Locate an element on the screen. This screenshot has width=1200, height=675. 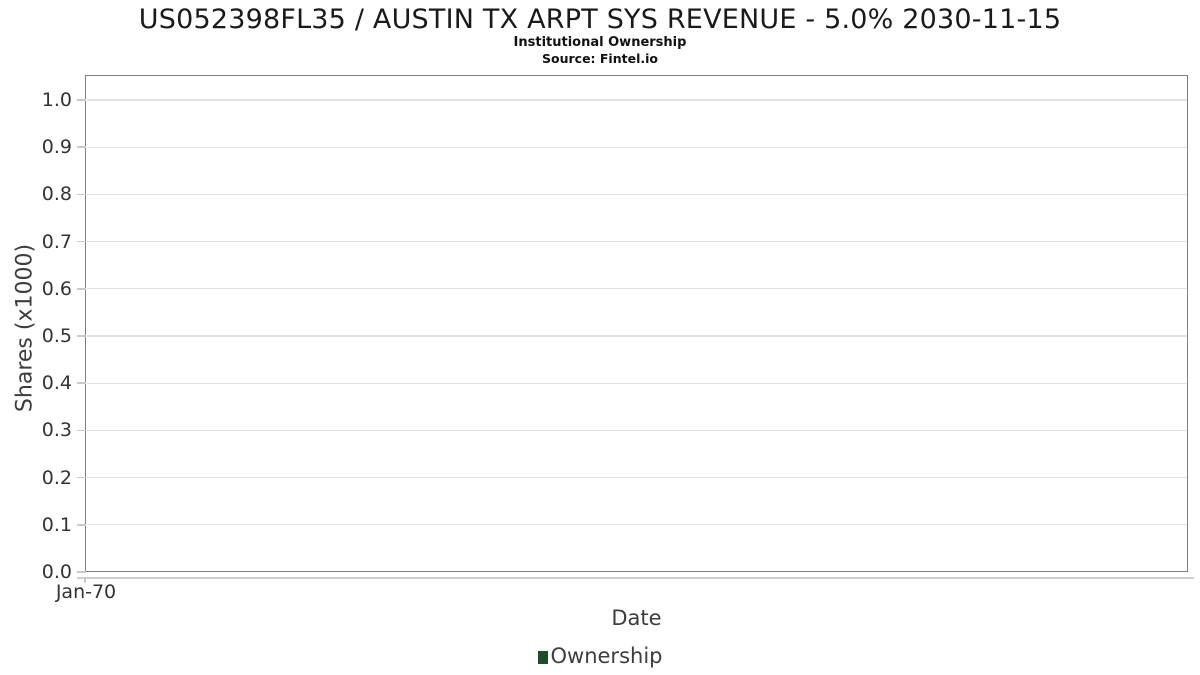
y-tick-label: 0.4 is located at coordinates (56, 383).